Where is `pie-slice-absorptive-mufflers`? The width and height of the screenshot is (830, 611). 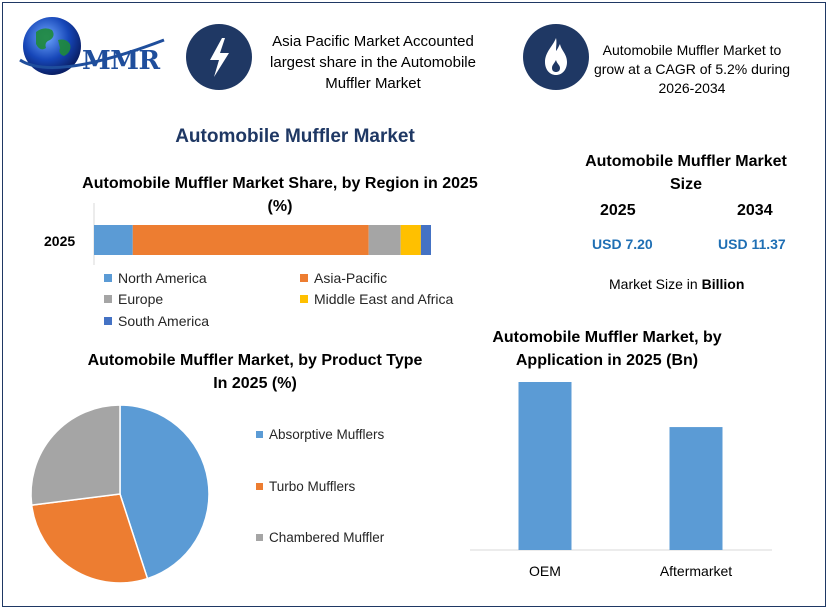 pie-slice-absorptive-mufflers is located at coordinates (164, 492).